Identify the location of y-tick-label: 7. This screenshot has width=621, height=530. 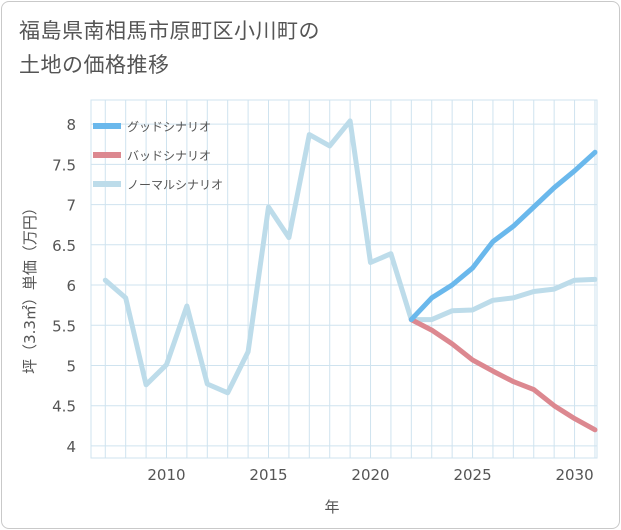
(71, 206).